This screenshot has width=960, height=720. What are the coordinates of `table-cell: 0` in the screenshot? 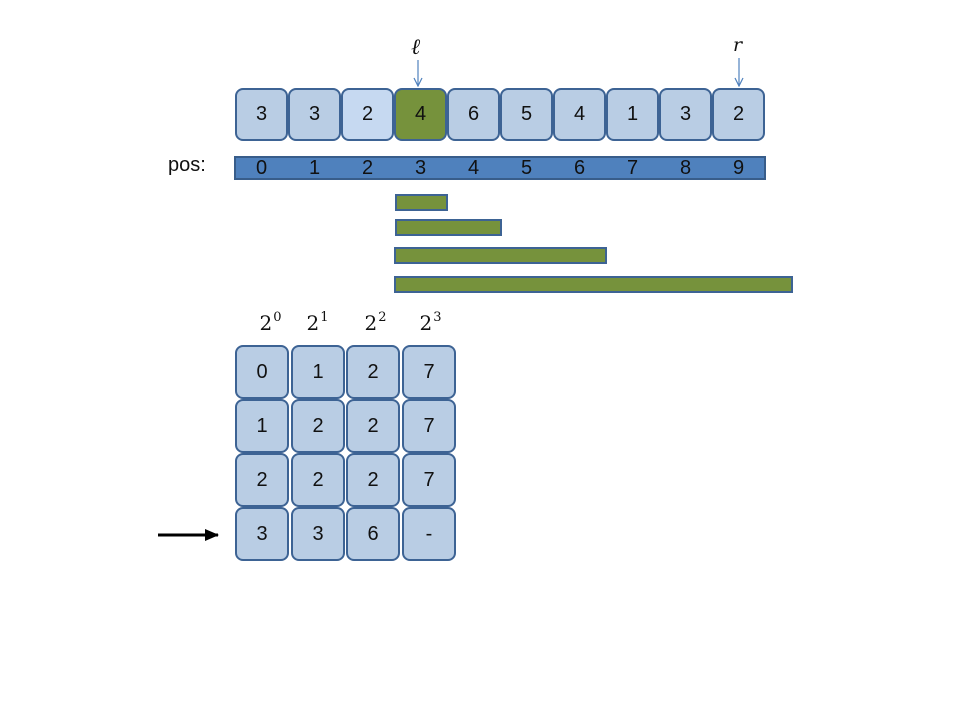 It's located at (262, 372).